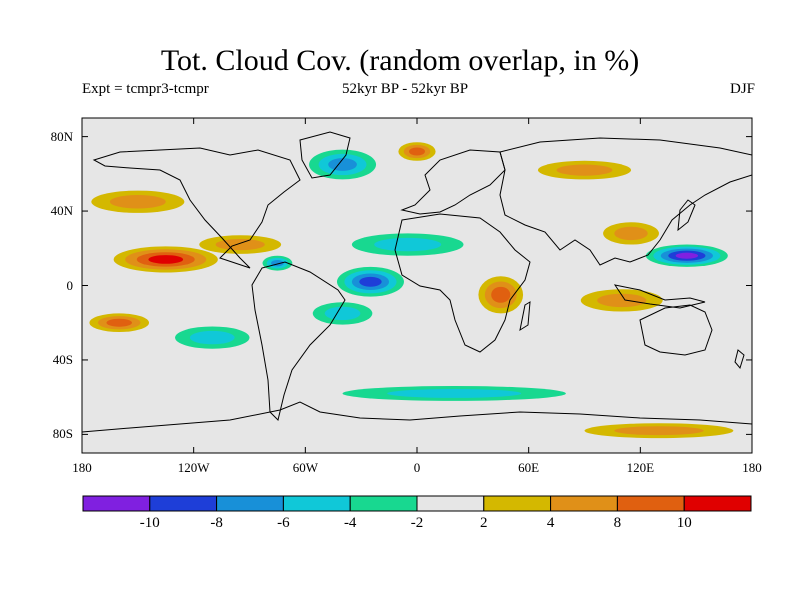 Image resolution: width=800 pixels, height=600 pixels. Describe the element at coordinates (676, 330) in the screenshot. I see `coast-australia` at that location.